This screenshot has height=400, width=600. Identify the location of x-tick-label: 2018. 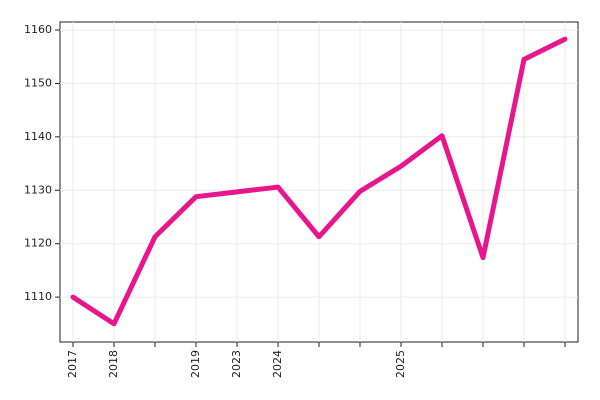
(113, 364).